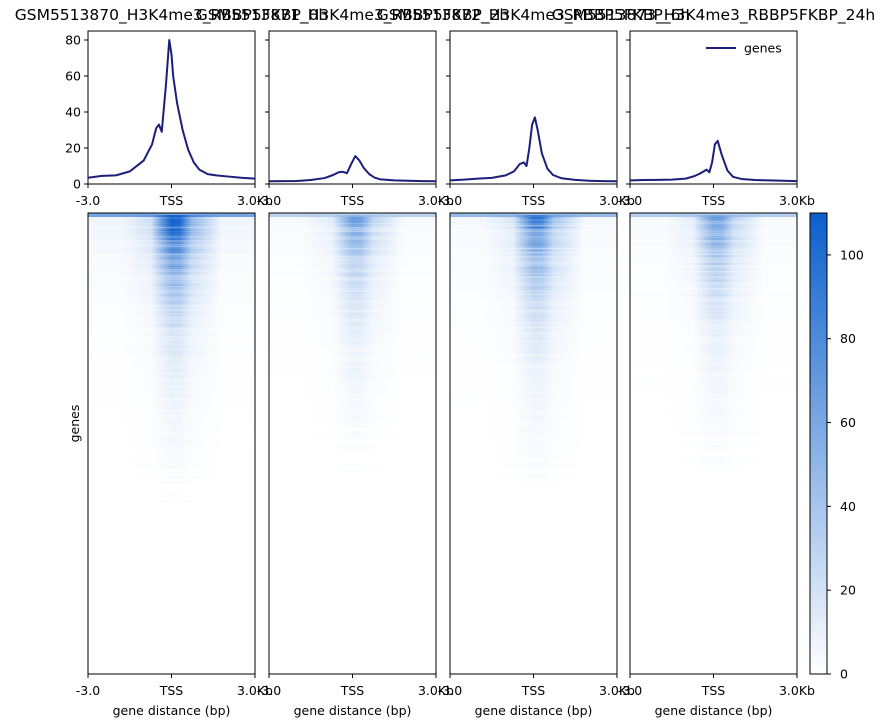  I want to click on profile-ytick-label: 0, so click(77, 184).